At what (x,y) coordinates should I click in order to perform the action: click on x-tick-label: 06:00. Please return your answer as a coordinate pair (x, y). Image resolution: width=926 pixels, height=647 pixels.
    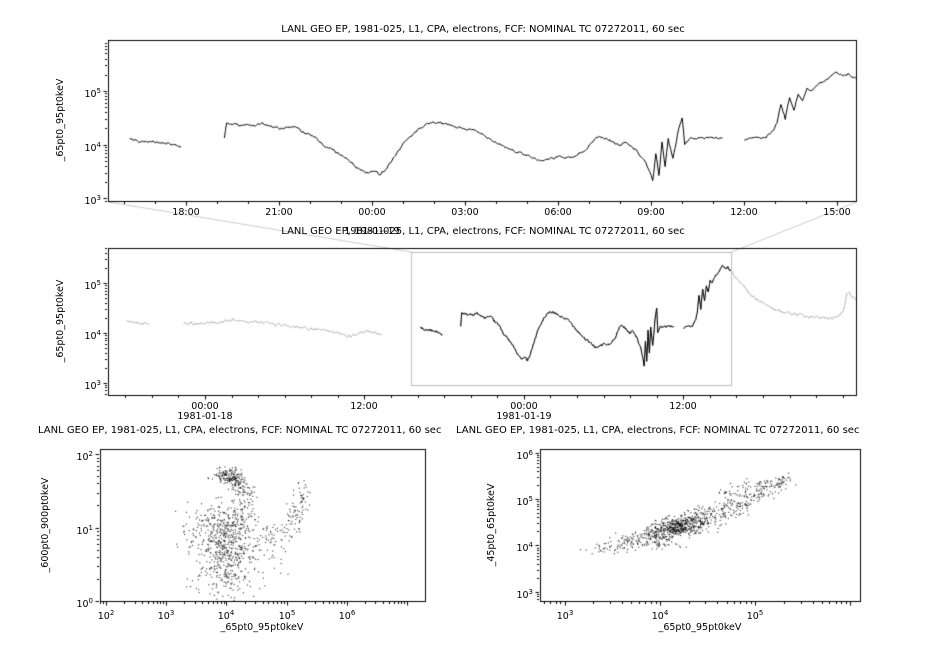
    Looking at the image, I should click on (558, 212).